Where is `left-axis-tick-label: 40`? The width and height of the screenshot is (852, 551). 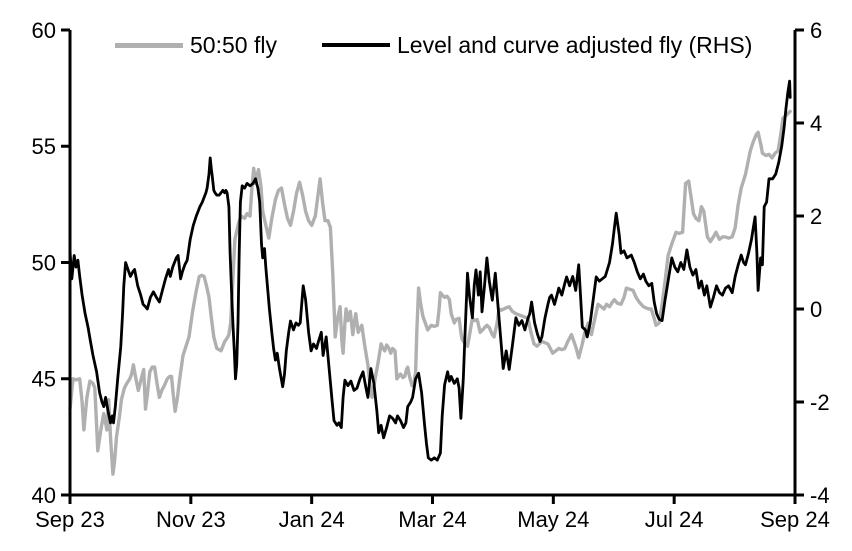 left-axis-tick-label: 40 is located at coordinates (44, 495).